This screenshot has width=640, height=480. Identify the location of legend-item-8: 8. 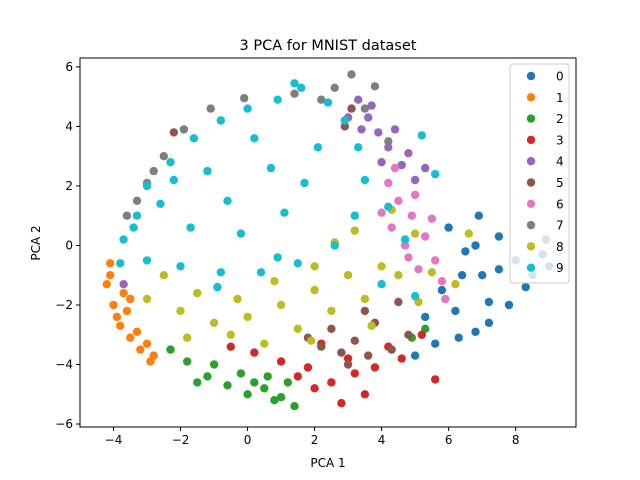
(545, 247).